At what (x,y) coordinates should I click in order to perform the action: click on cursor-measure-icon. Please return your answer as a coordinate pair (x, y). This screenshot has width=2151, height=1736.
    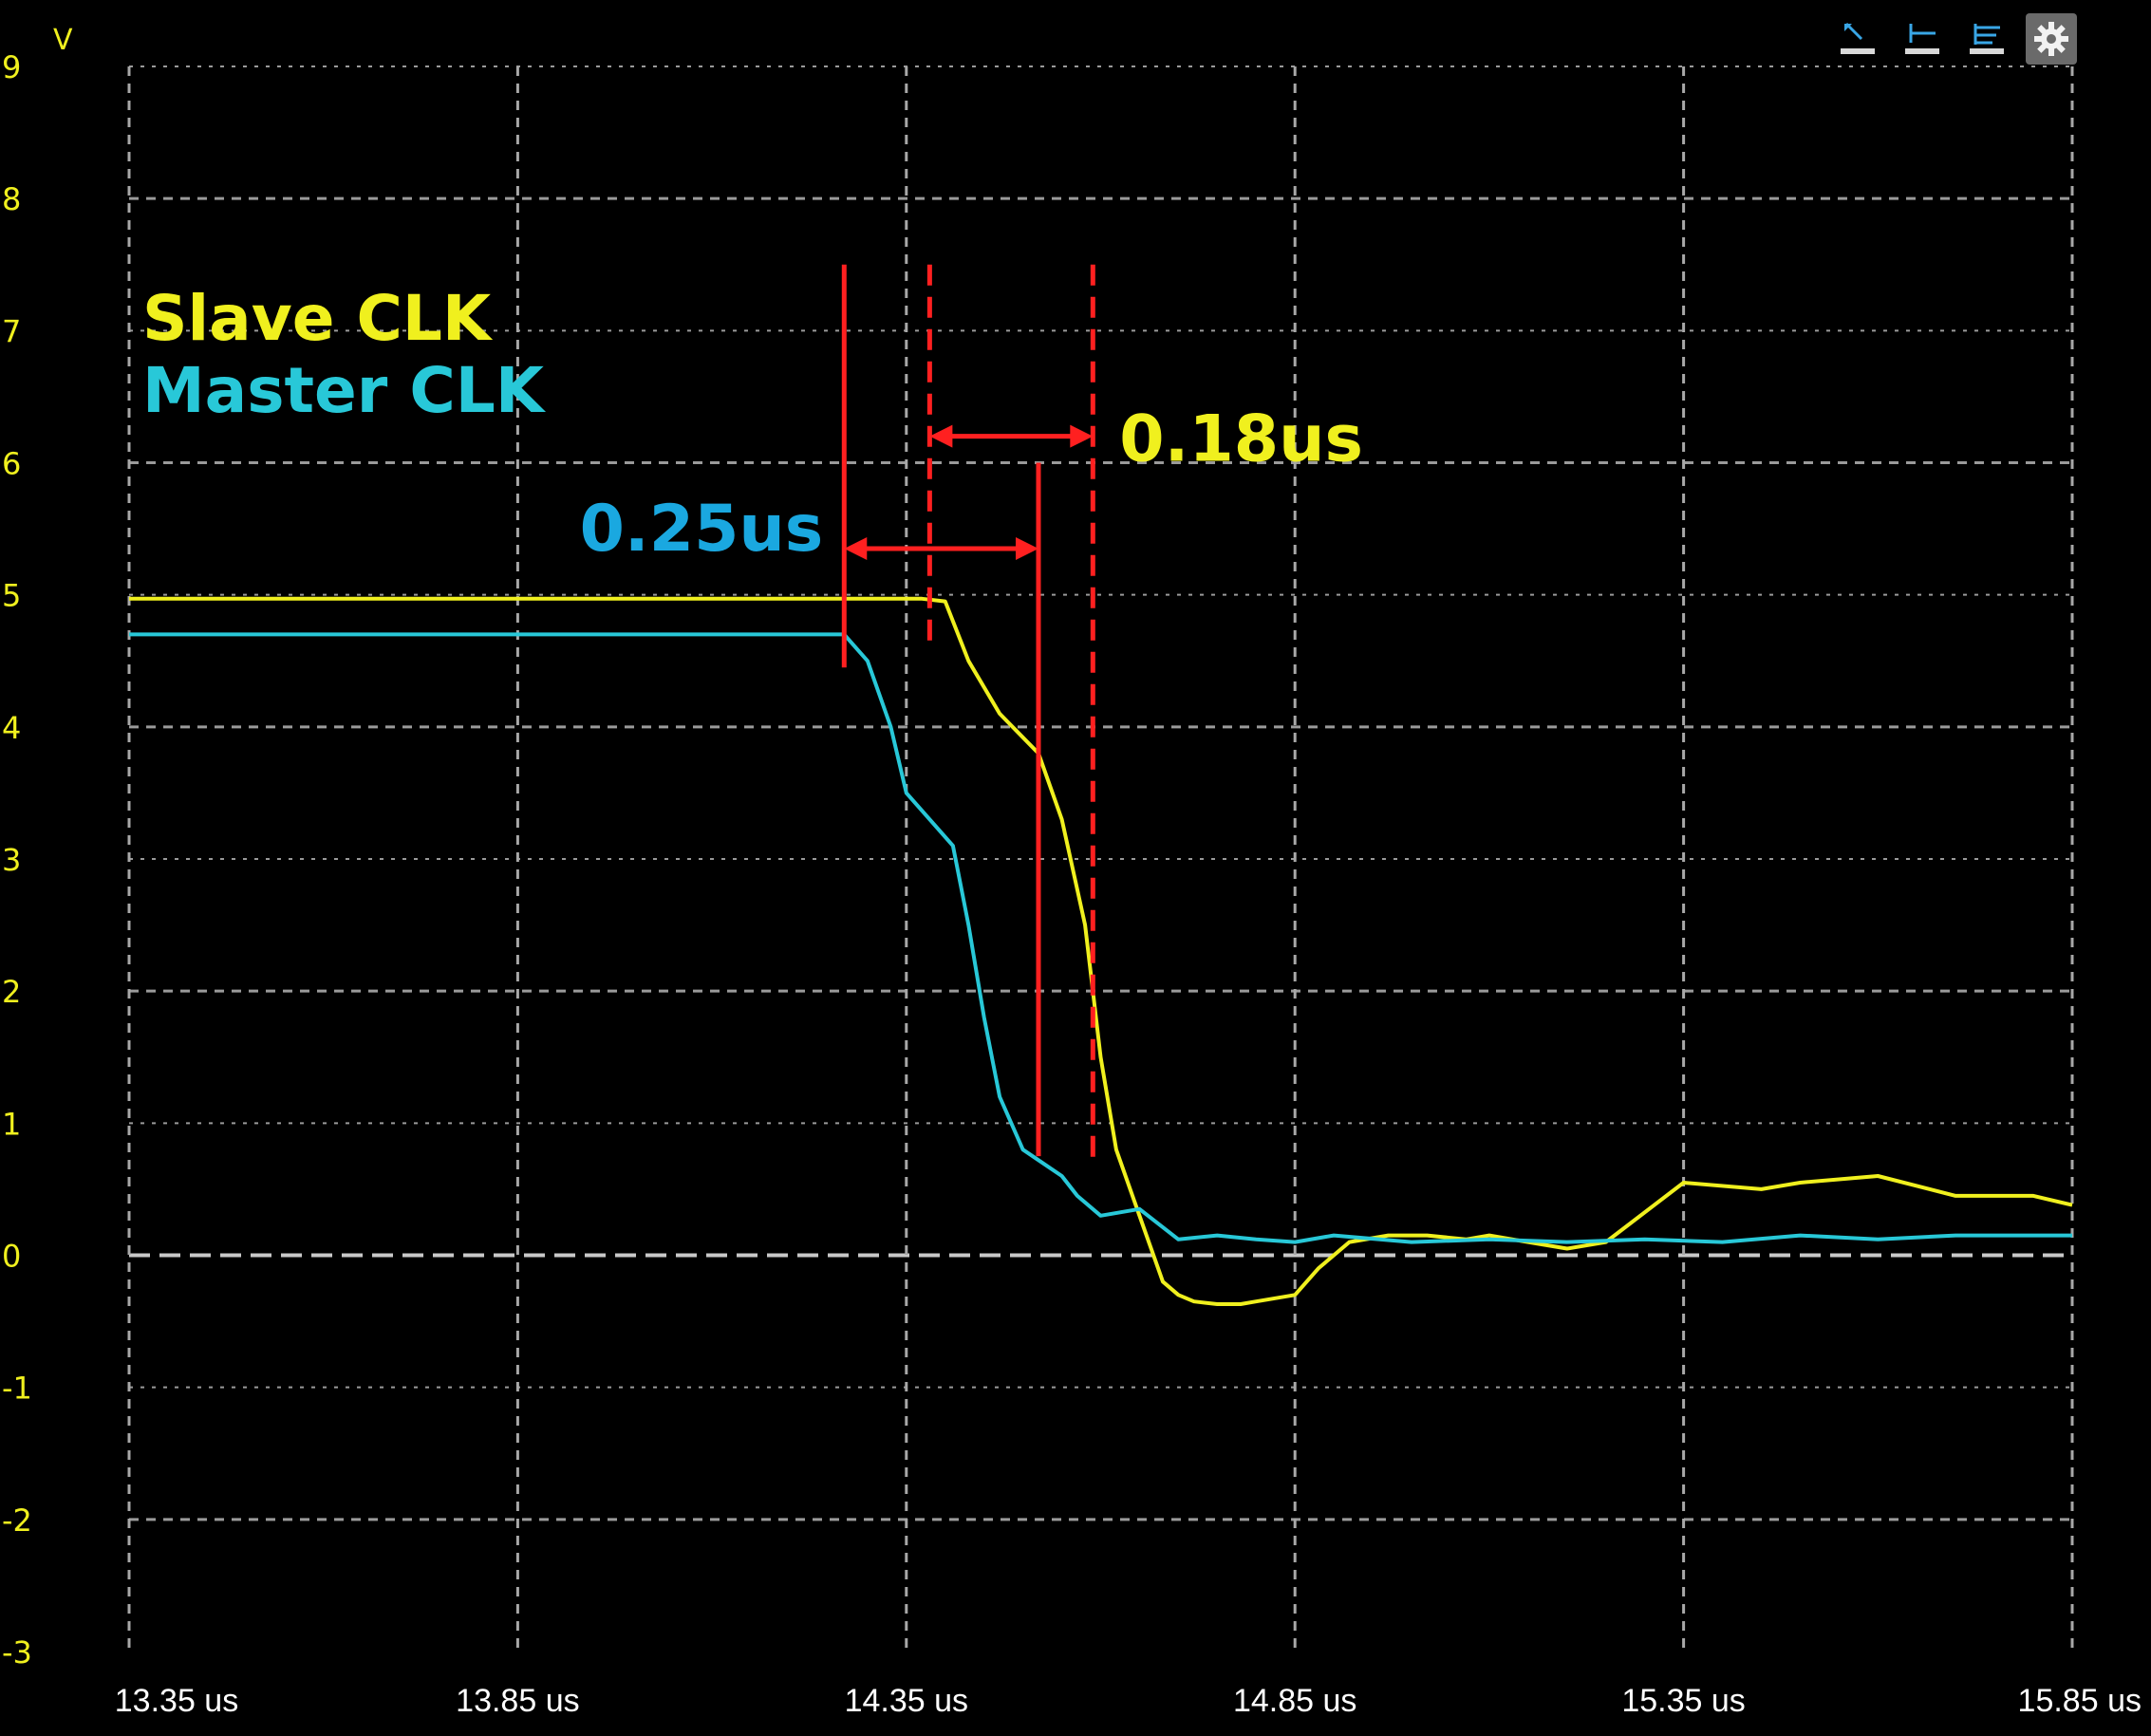
    Looking at the image, I should click on (1858, 39).